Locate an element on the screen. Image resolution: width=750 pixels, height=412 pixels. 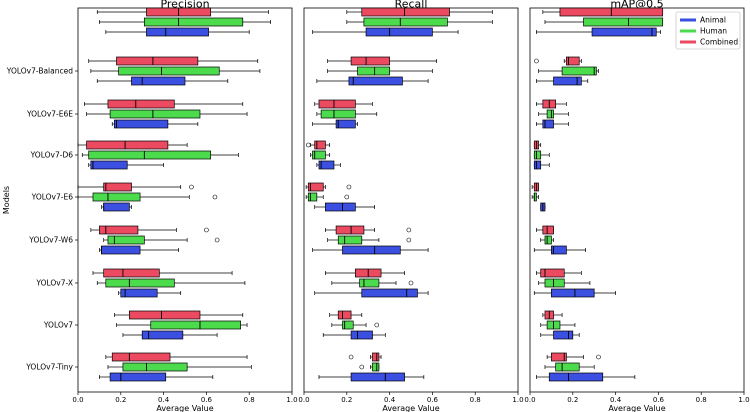
box-group-yolov7-e6 is located at coordinates (147, 197).